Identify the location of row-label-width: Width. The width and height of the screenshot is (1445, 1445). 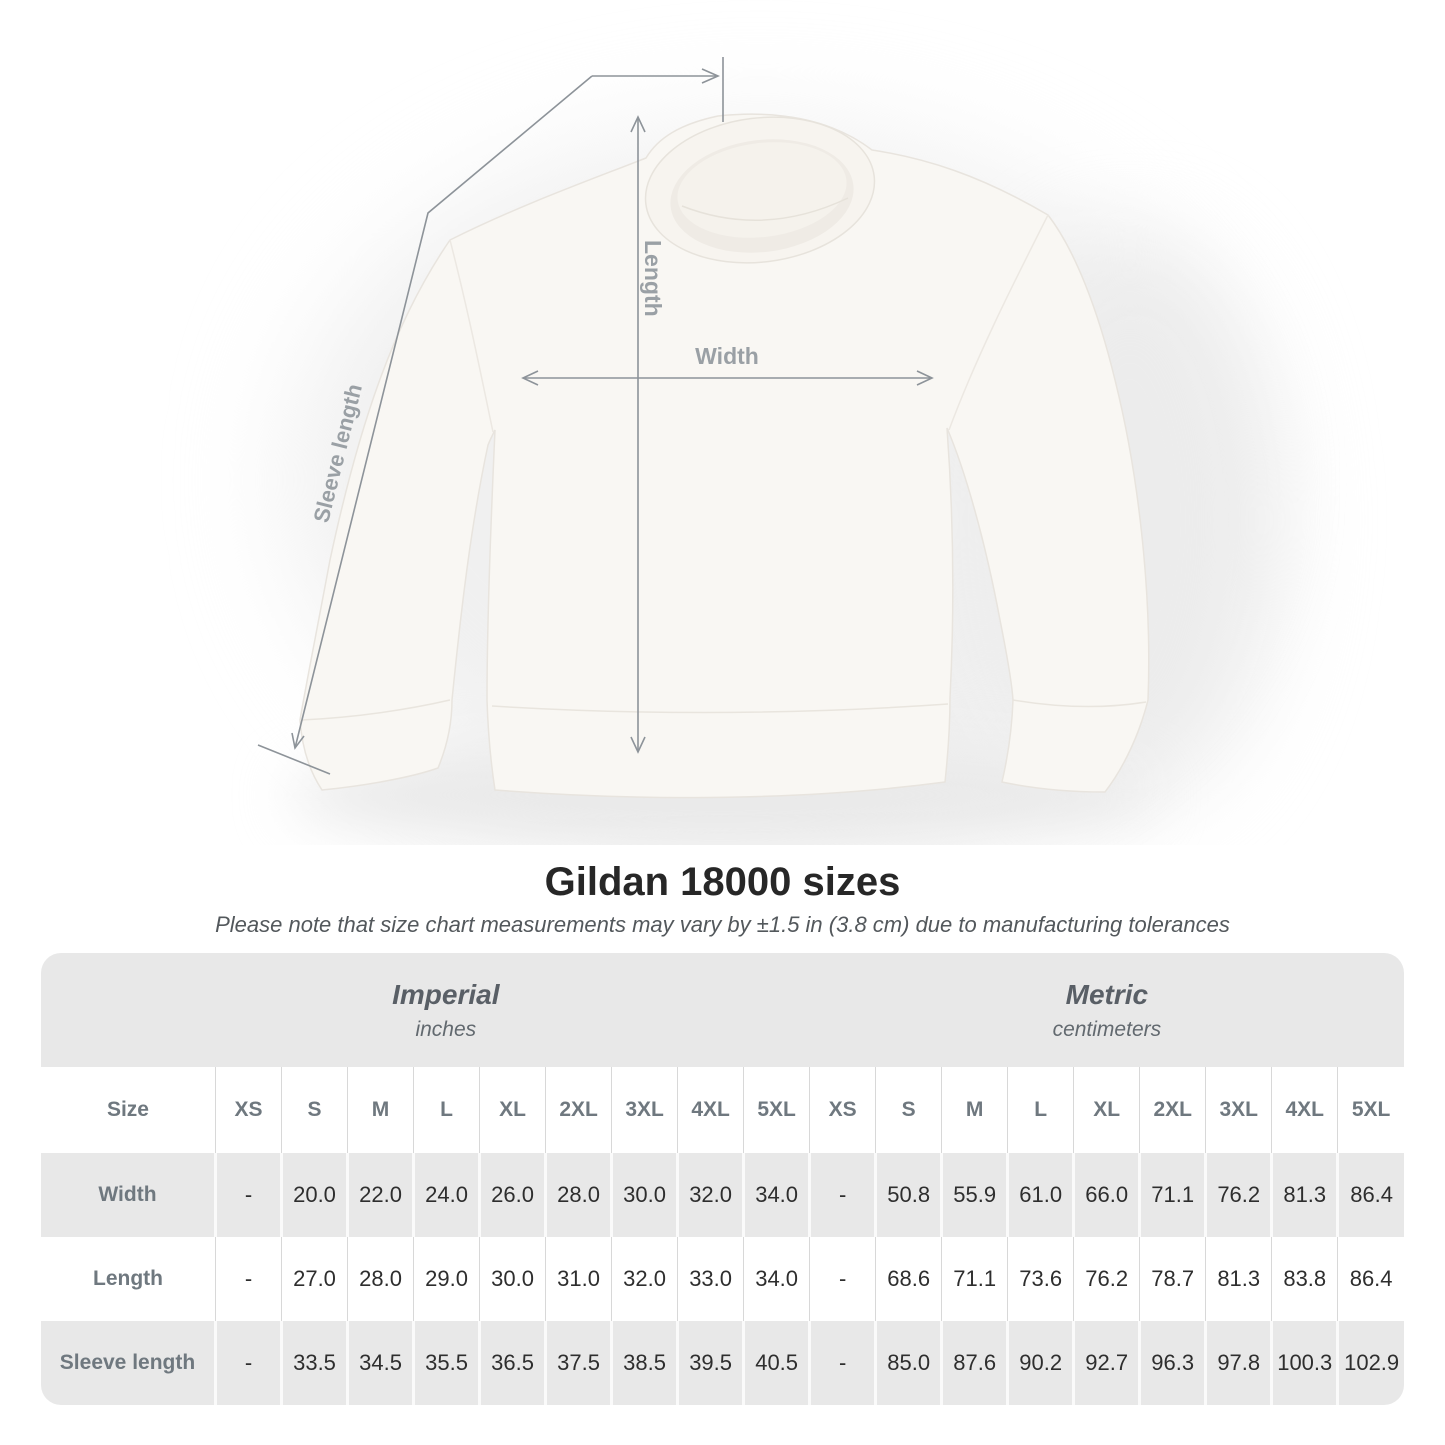
(127, 1194).